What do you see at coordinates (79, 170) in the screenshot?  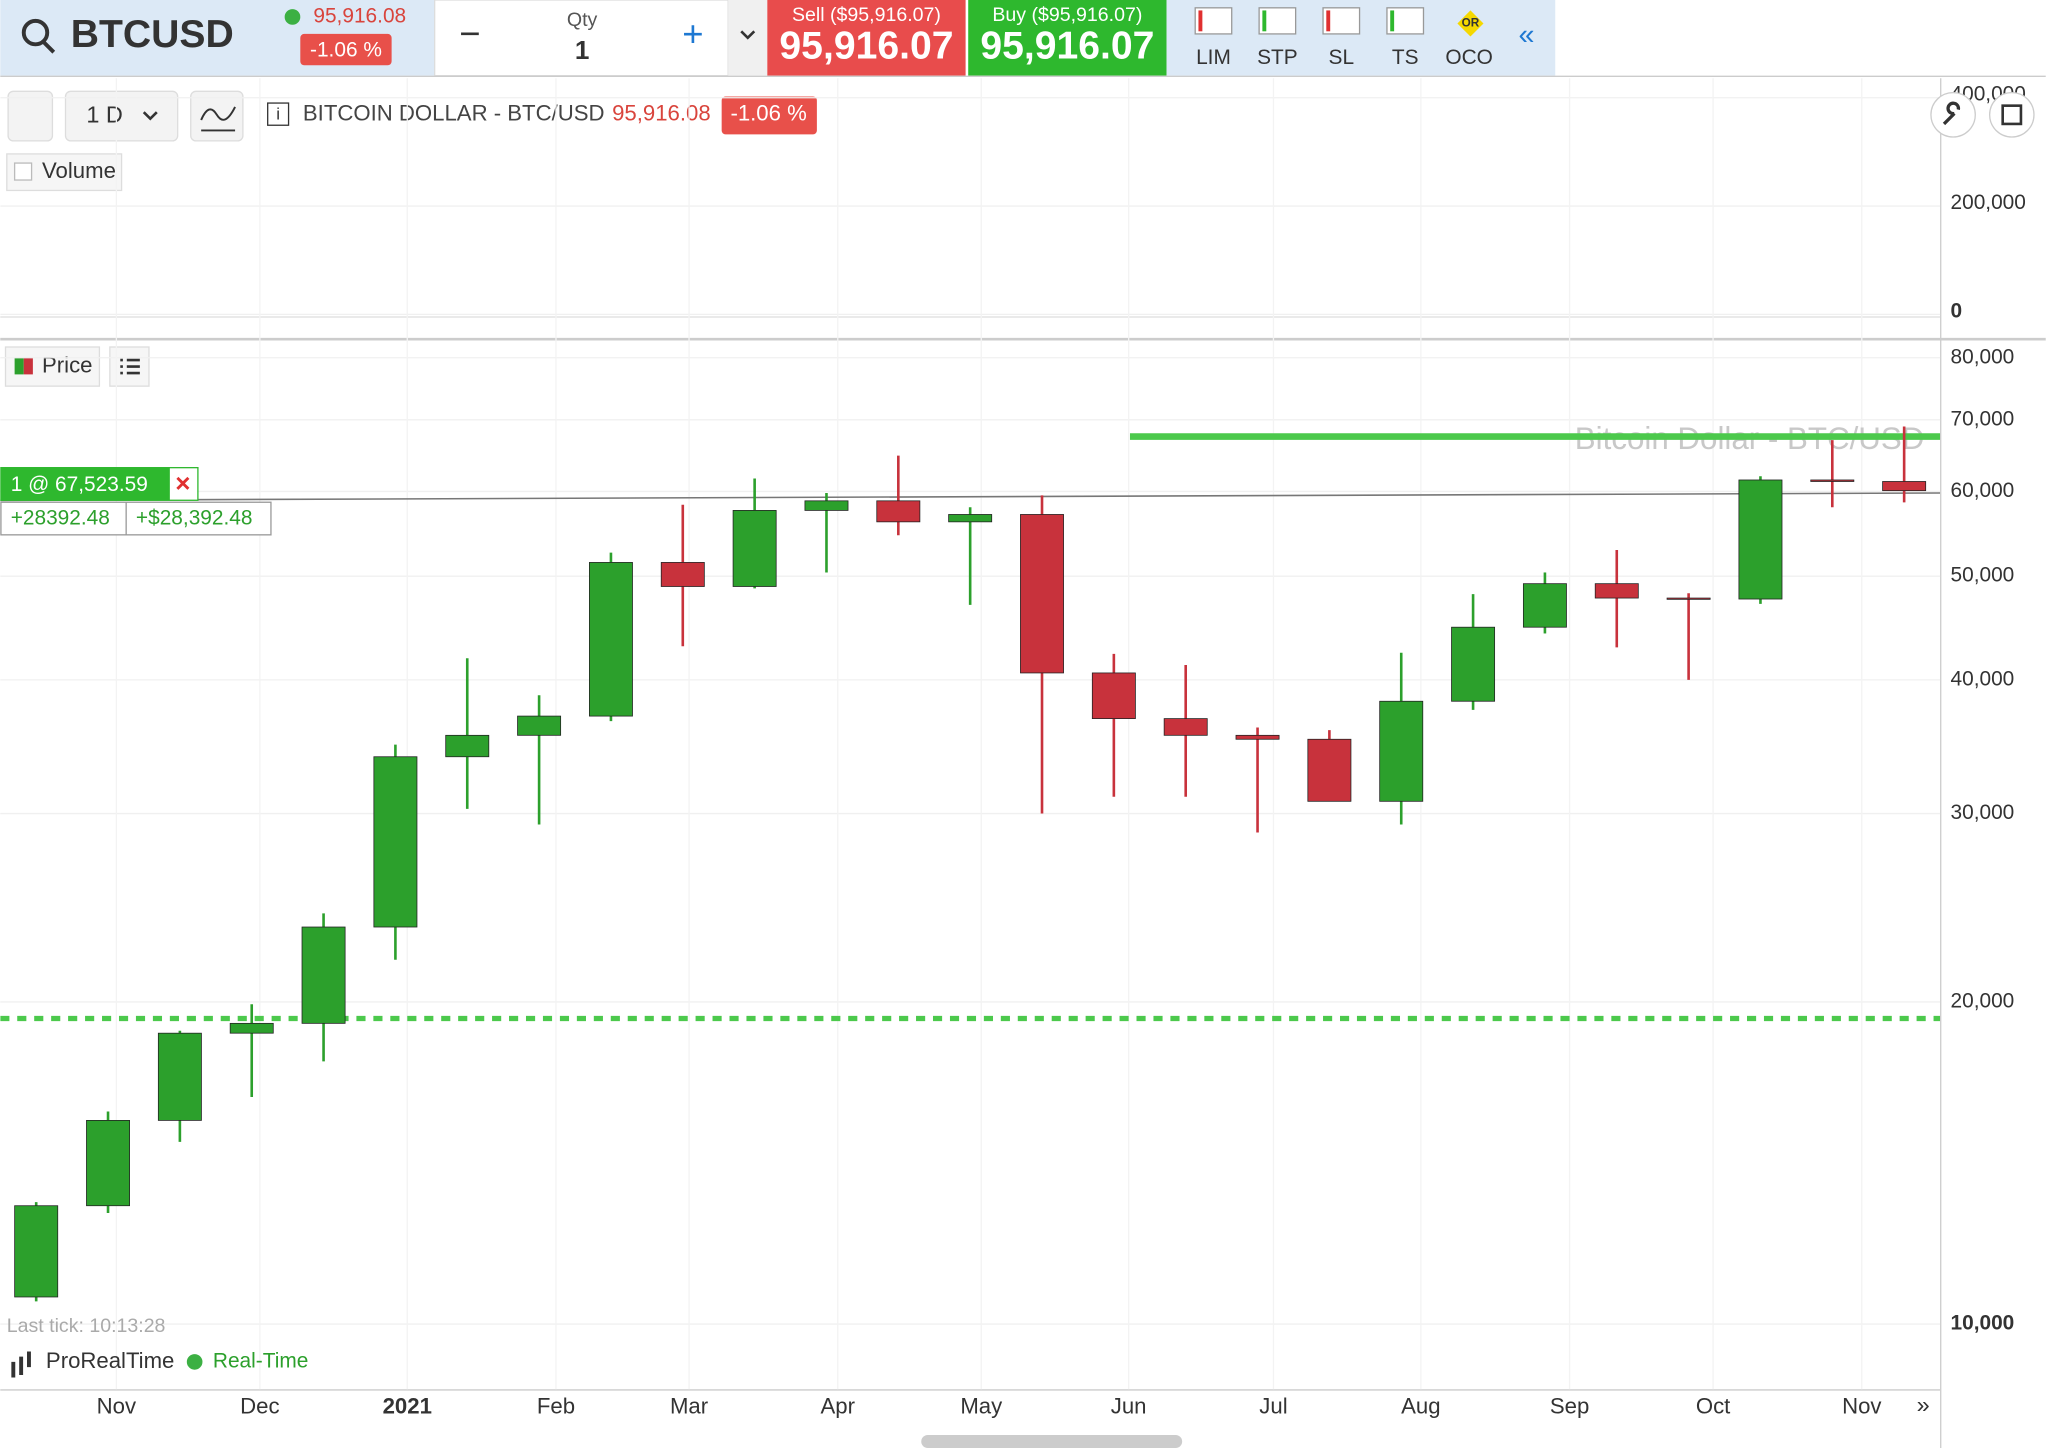 I see `volume-label: Volume` at bounding box center [79, 170].